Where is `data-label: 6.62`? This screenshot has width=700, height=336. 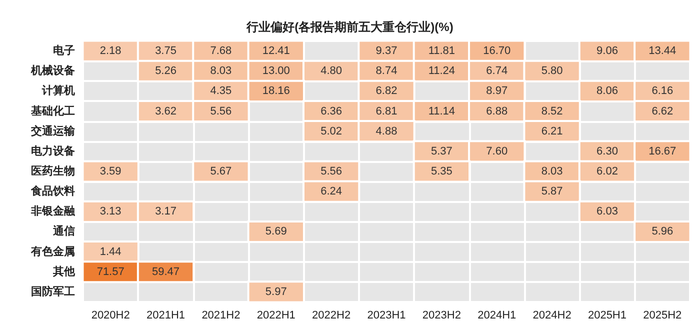 data-label: 6.62 is located at coordinates (663, 111).